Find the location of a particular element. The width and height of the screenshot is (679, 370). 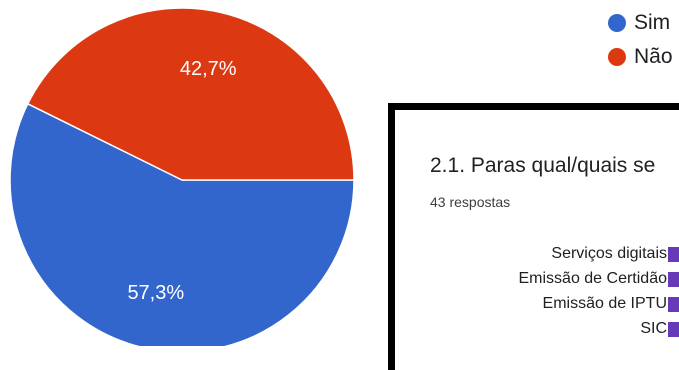

bar-category-label: Emissão de Certidão is located at coordinates (592, 278).